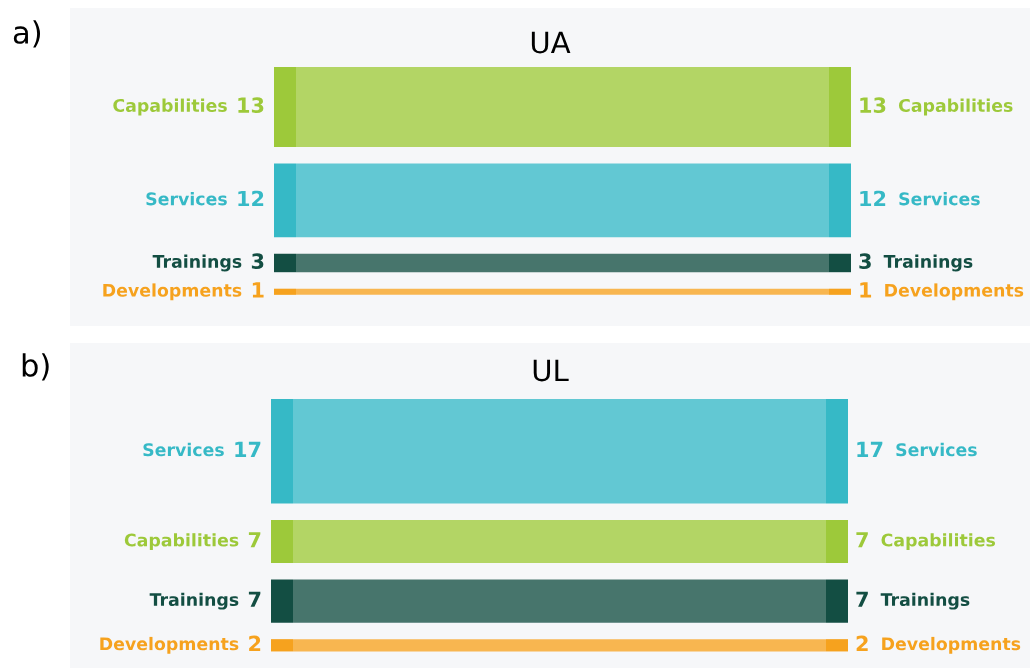  Describe the element at coordinates (35, 367) in the screenshot. I see `text: b)` at that location.